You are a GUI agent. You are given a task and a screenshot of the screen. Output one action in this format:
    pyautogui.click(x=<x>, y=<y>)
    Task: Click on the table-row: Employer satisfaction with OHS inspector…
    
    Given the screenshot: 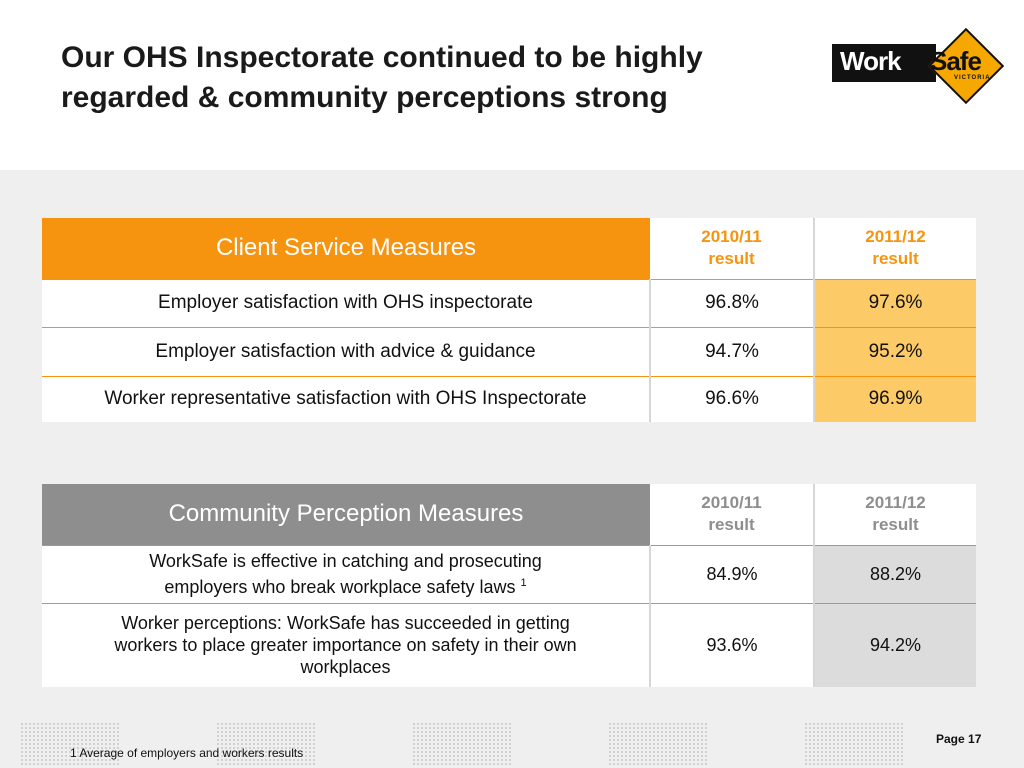 What is the action you would take?
    pyautogui.click(x=509, y=302)
    